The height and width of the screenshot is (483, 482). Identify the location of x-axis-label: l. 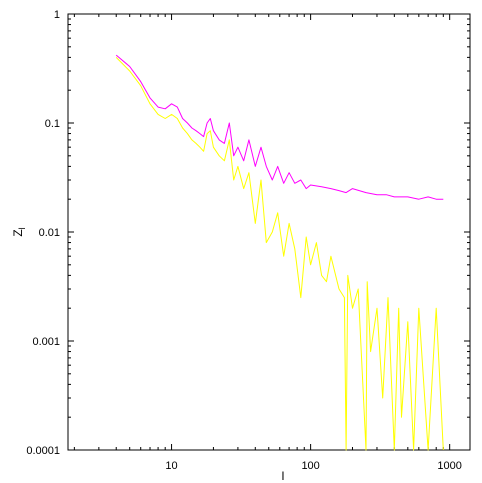
(283, 476).